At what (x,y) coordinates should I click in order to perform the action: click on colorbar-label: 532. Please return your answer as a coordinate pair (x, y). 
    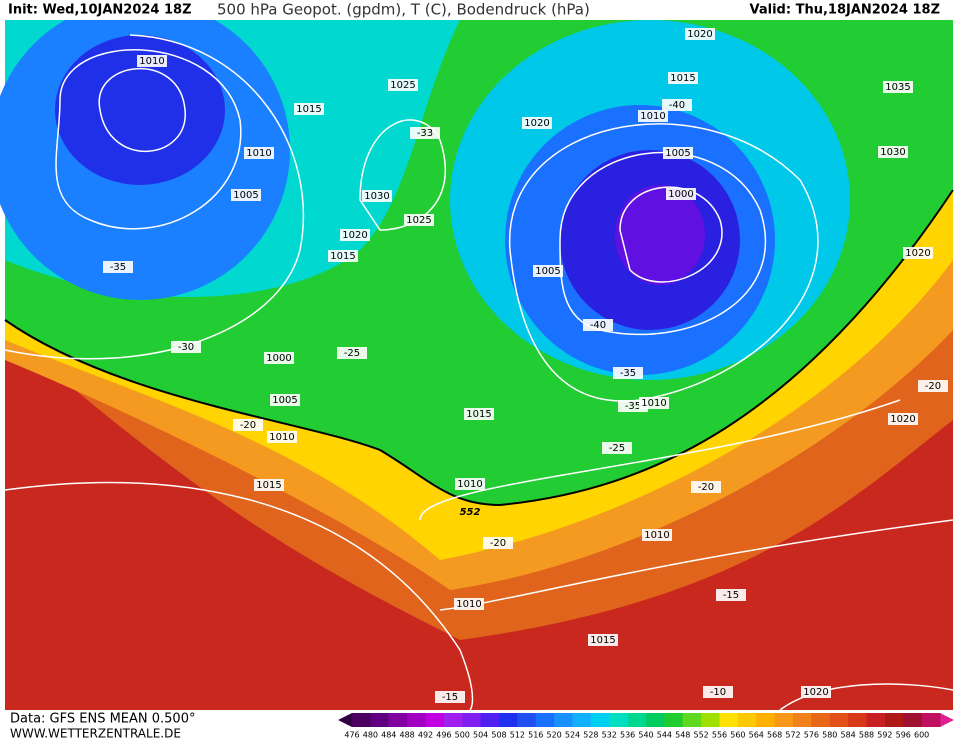
    Looking at the image, I should click on (609, 735).